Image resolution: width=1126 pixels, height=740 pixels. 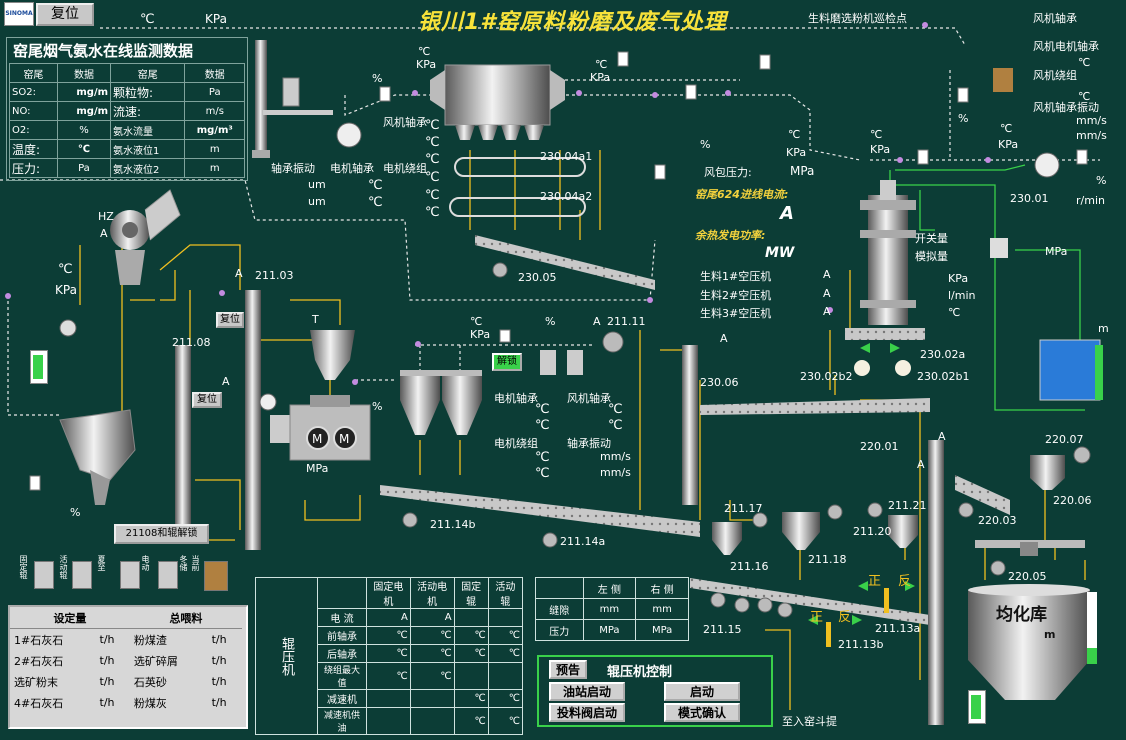 I want to click on unit-um-2: um, so click(x=317, y=201).